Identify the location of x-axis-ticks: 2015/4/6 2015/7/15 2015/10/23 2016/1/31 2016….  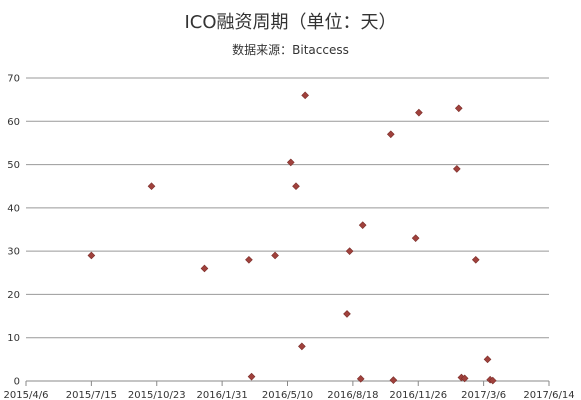
(289, 390).